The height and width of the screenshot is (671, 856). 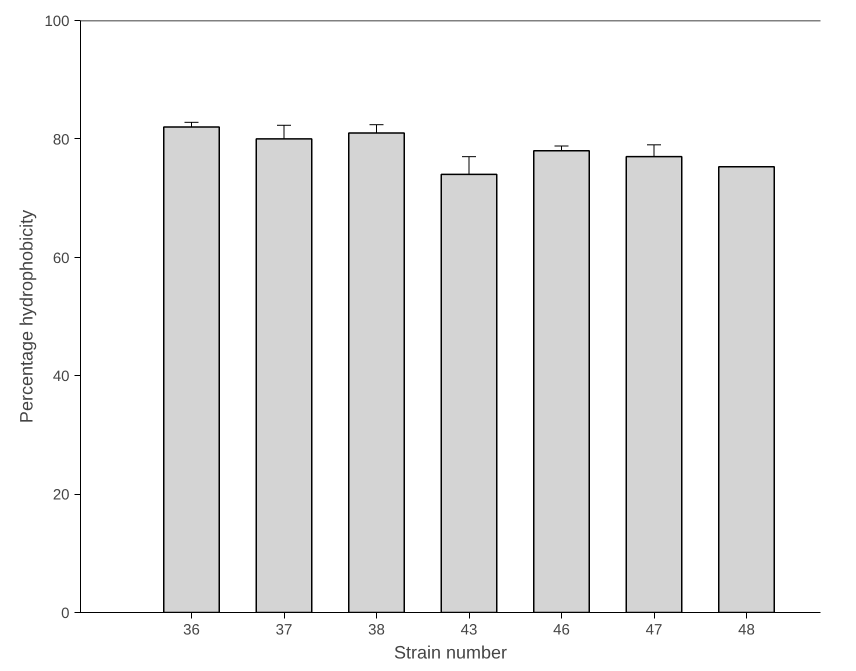 What do you see at coordinates (61, 495) in the screenshot?
I see `y-tick-label: 20` at bounding box center [61, 495].